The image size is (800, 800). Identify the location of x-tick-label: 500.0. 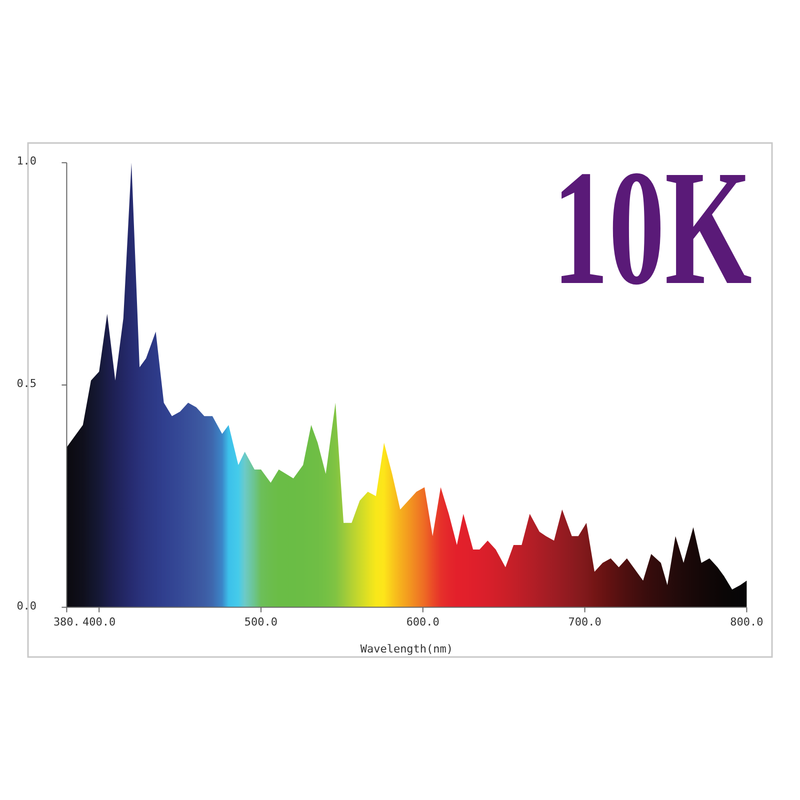
(261, 621).